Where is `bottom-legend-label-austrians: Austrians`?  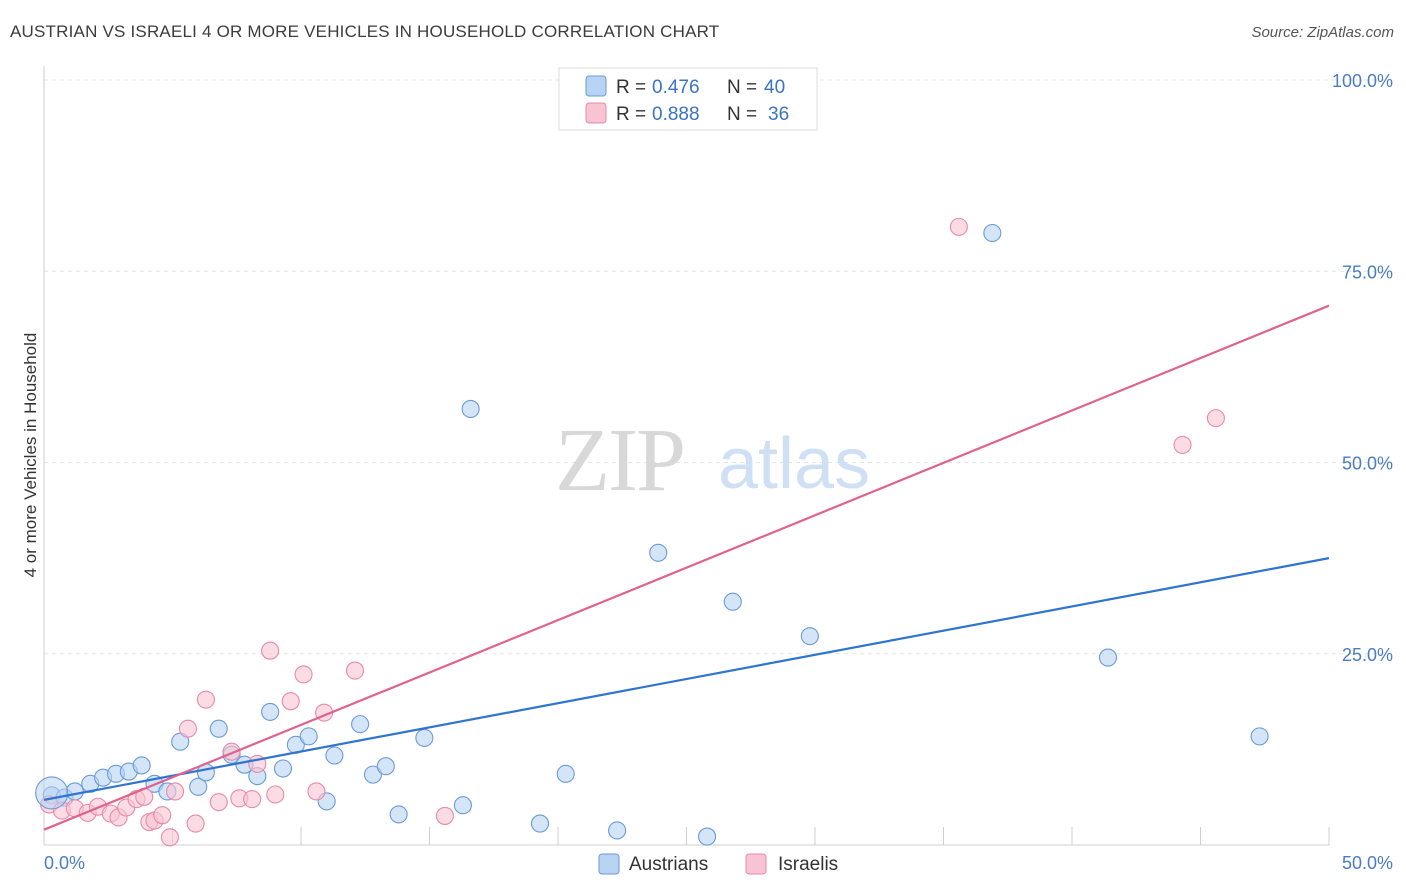 bottom-legend-label-austrians: Austrians is located at coordinates (668, 864).